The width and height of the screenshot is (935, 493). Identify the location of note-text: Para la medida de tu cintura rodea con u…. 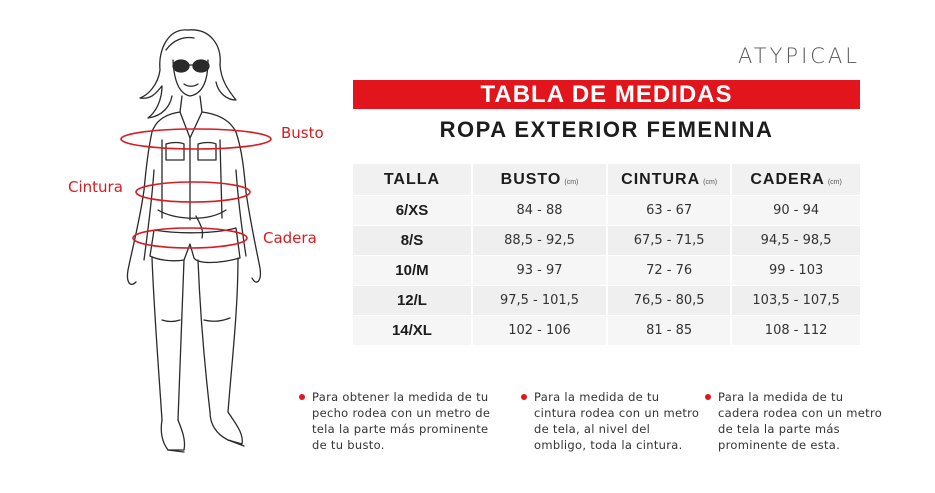
(617, 421).